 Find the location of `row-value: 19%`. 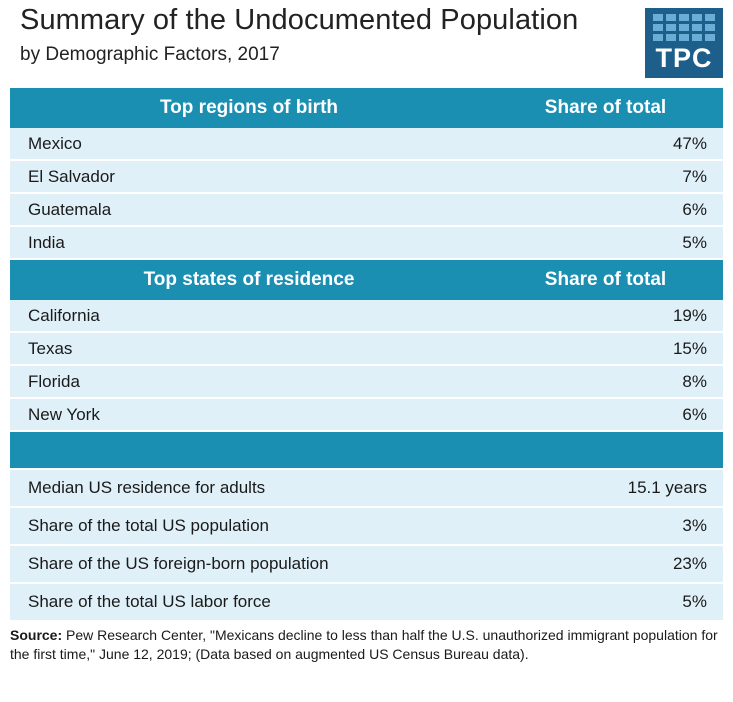

row-value: 19% is located at coordinates (689, 315).